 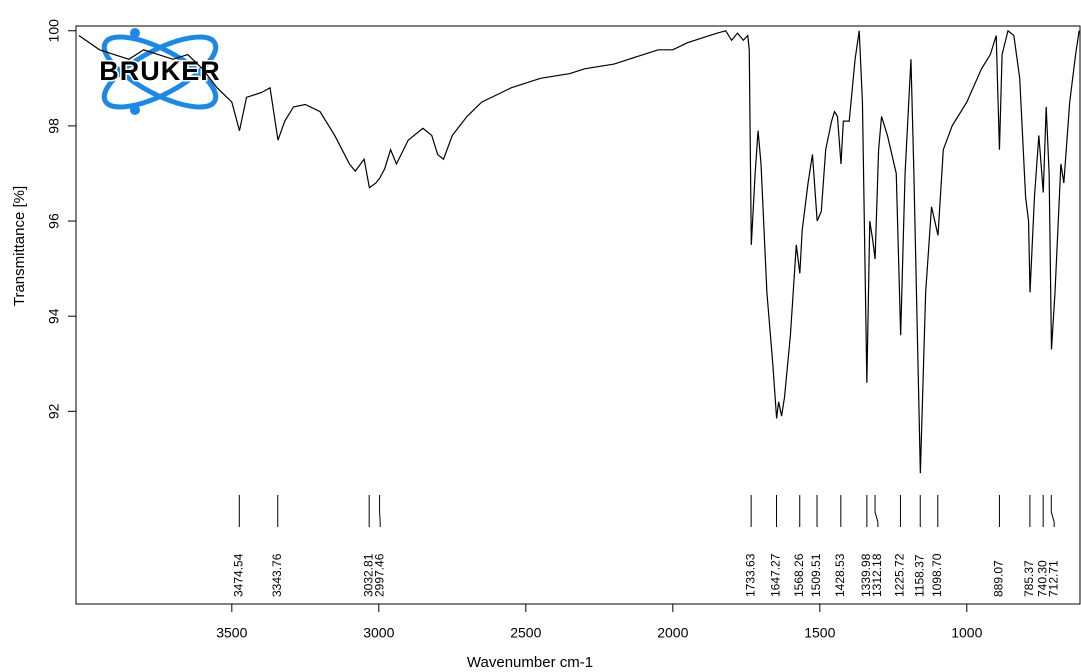 What do you see at coordinates (1042, 578) in the screenshot?
I see `peak-label: 740.30` at bounding box center [1042, 578].